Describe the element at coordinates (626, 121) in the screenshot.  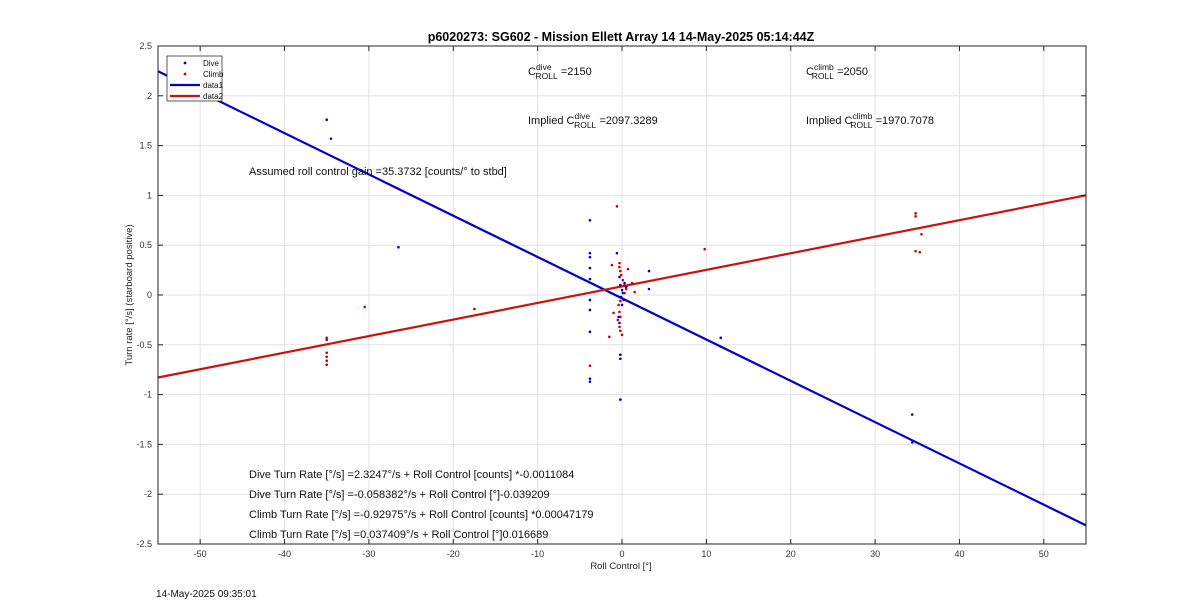
I see `implied-dive-value: =2097.3289` at that location.